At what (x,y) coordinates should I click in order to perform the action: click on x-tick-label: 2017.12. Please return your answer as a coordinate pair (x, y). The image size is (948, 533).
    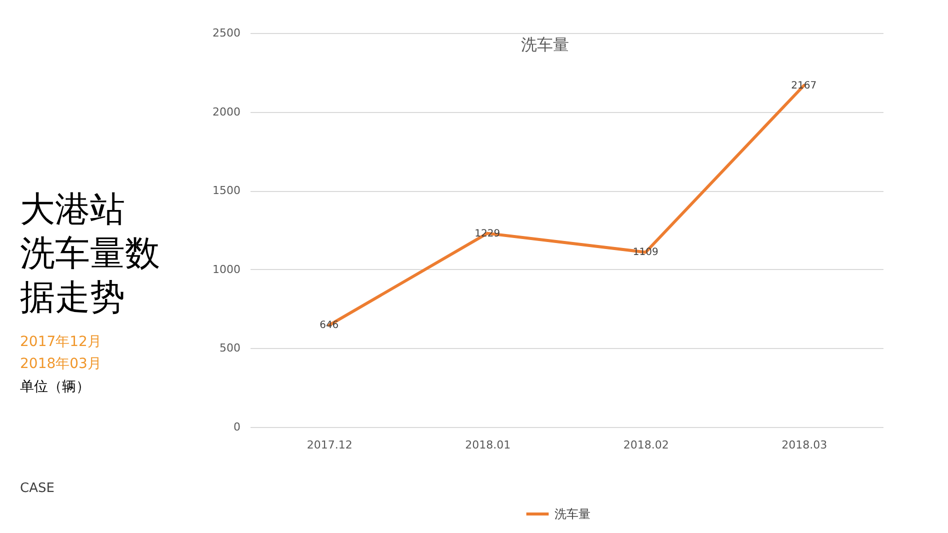
    Looking at the image, I should click on (329, 445).